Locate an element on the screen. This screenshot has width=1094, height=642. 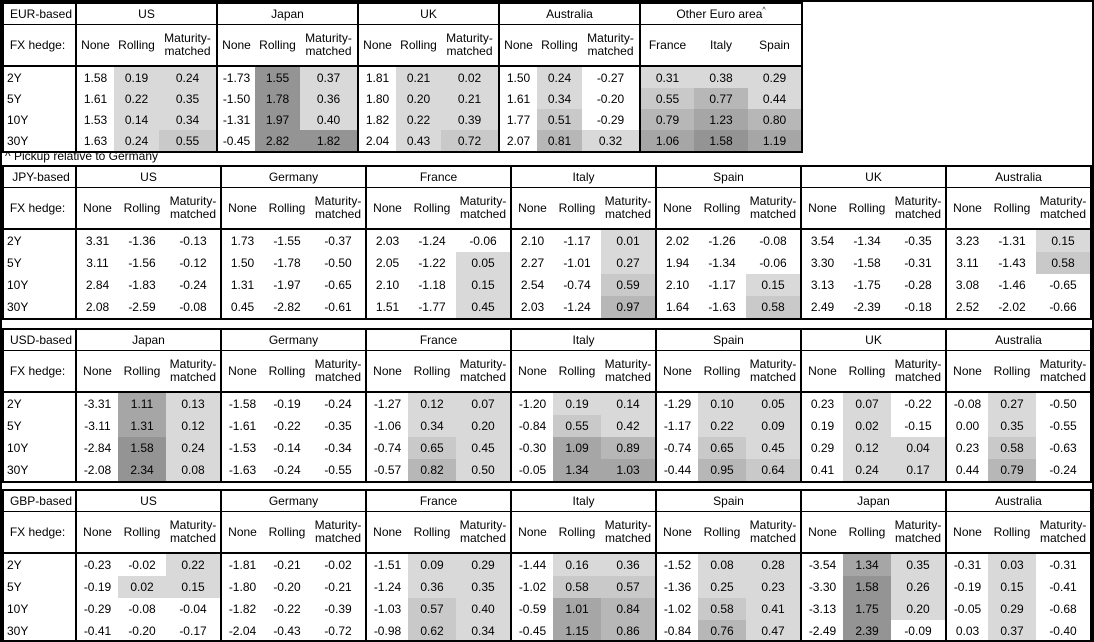
data-cell: 1.50 is located at coordinates (241, 263).